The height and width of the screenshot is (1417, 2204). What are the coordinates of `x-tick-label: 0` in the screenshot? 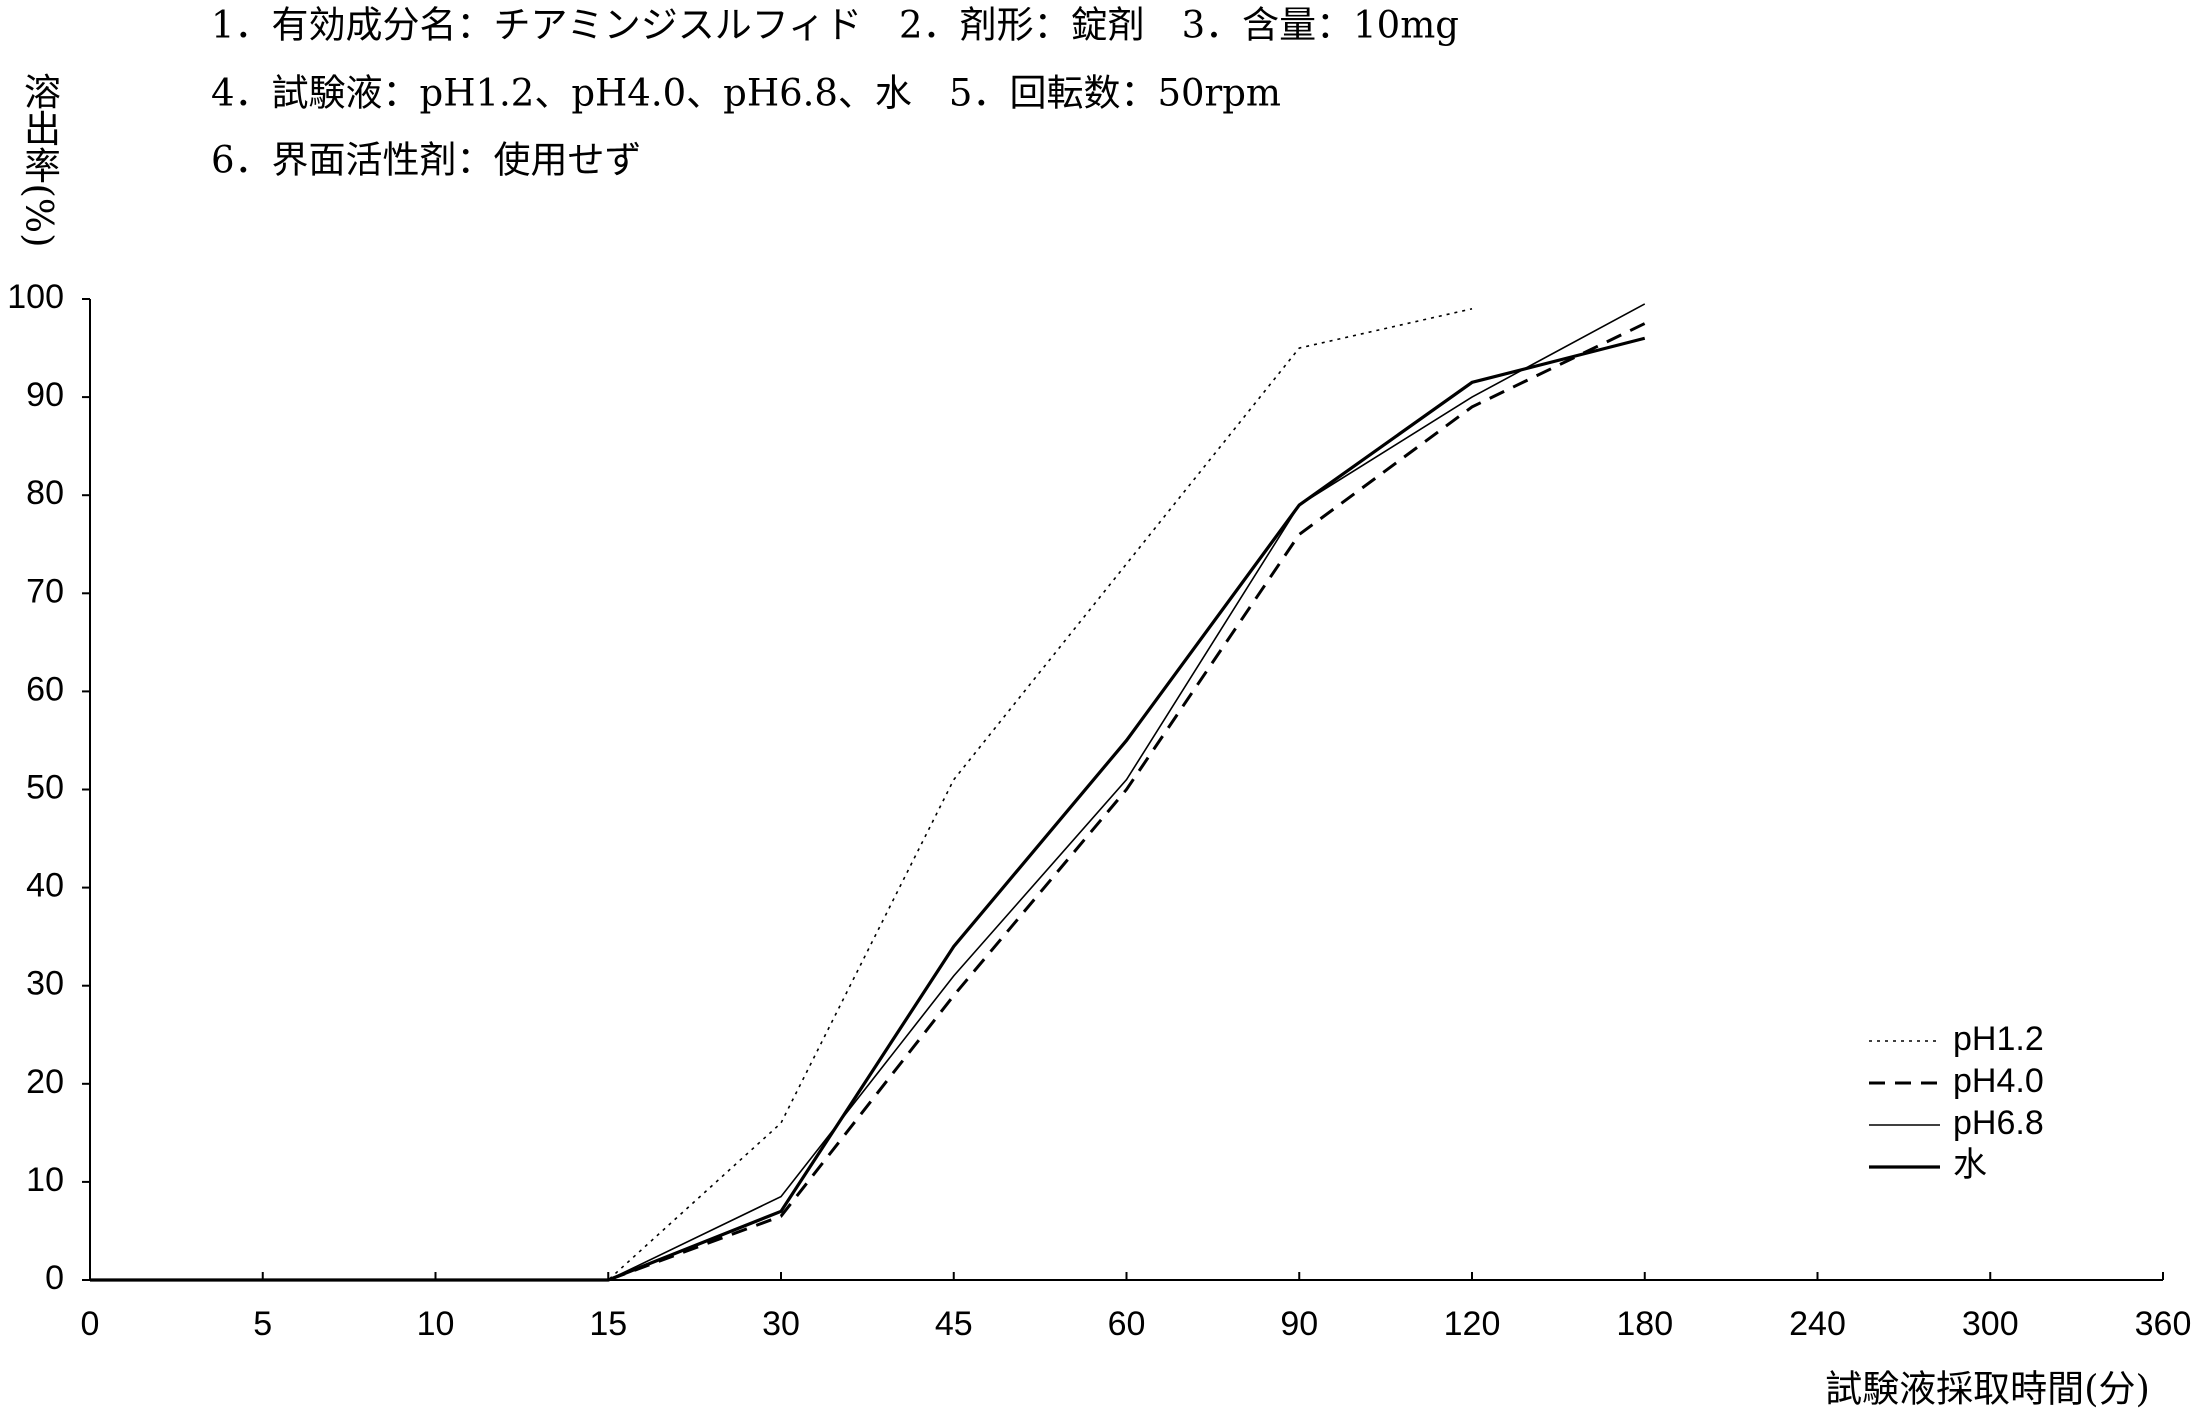 It's located at (90, 1324).